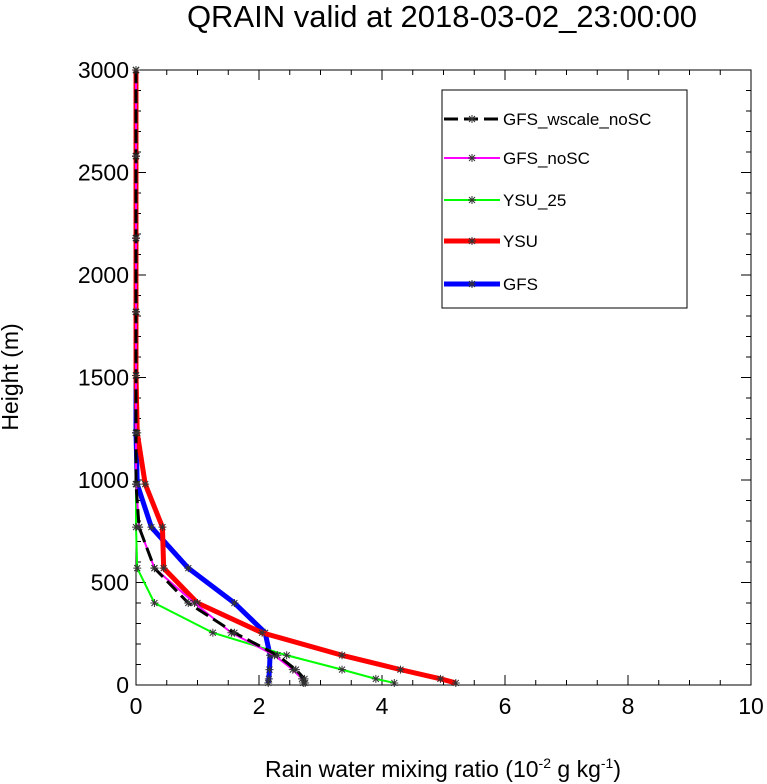  What do you see at coordinates (136, 706) in the screenshot?
I see `x-tick-label: 0` at bounding box center [136, 706].